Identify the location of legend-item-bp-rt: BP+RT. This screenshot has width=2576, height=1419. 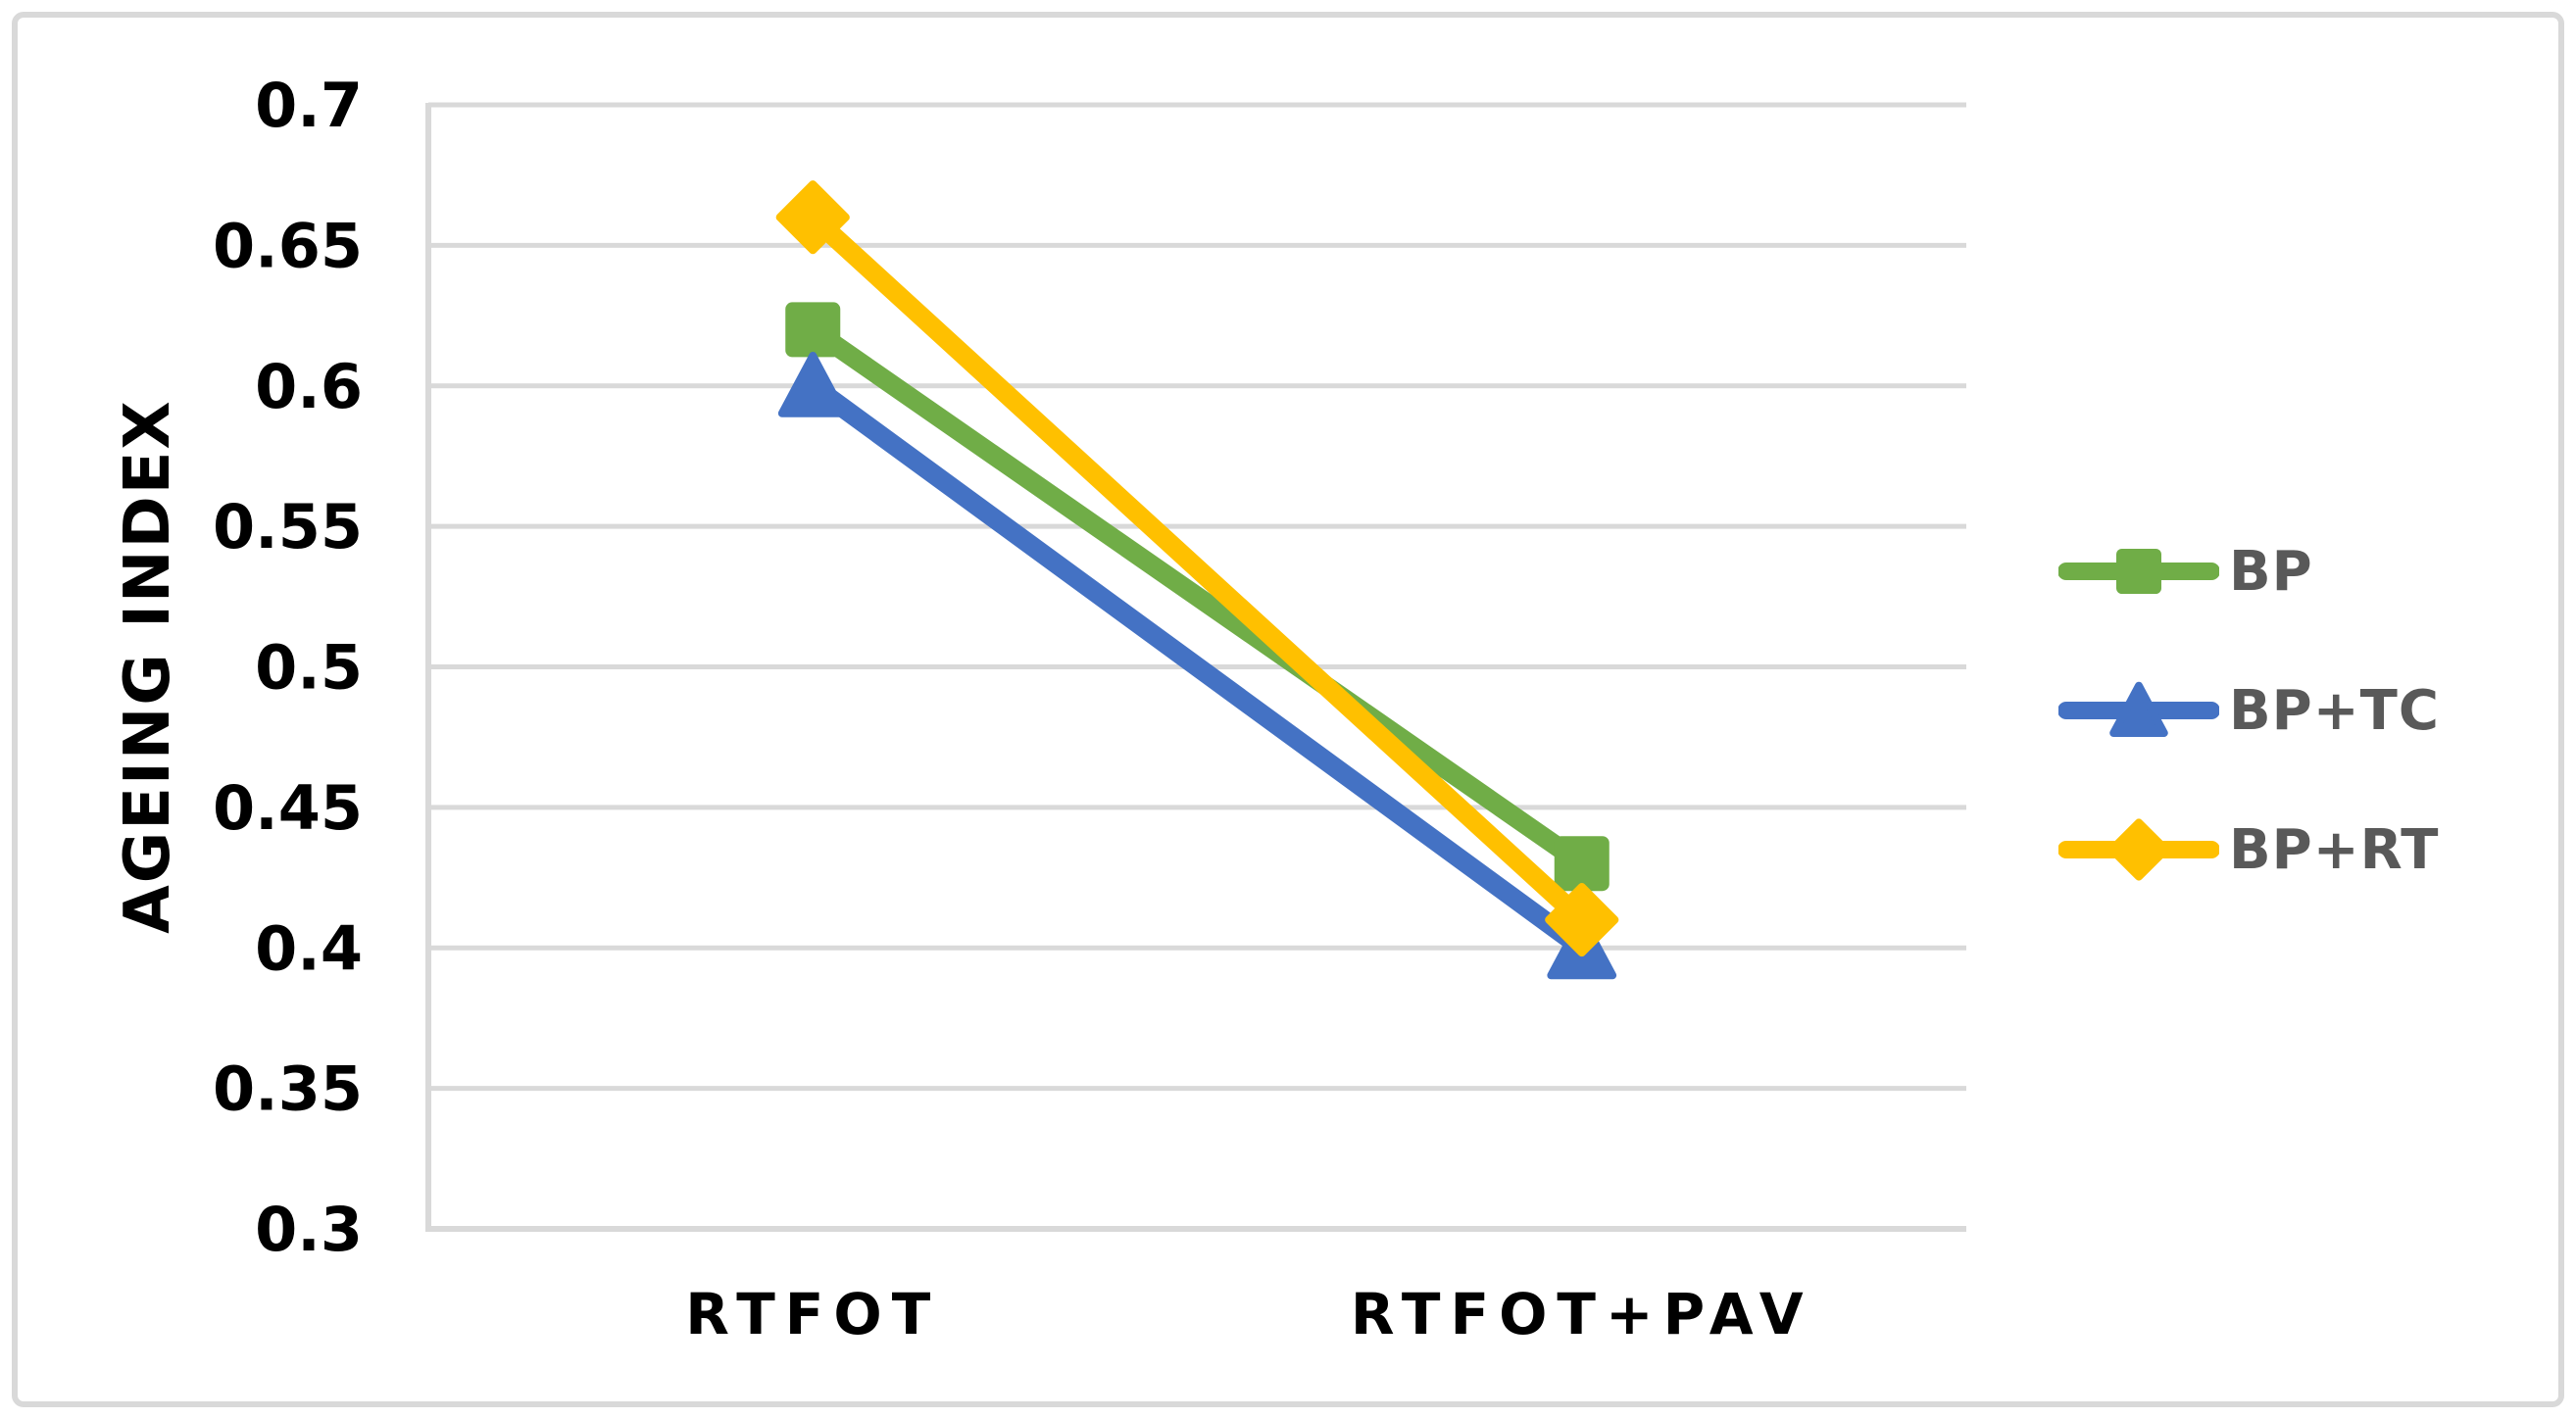
(2249, 849).